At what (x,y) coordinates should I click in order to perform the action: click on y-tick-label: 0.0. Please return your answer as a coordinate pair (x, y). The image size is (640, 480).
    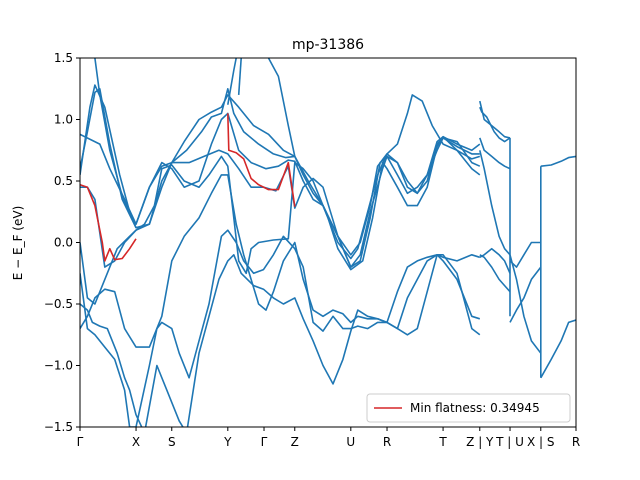
    Looking at the image, I should click on (63, 243).